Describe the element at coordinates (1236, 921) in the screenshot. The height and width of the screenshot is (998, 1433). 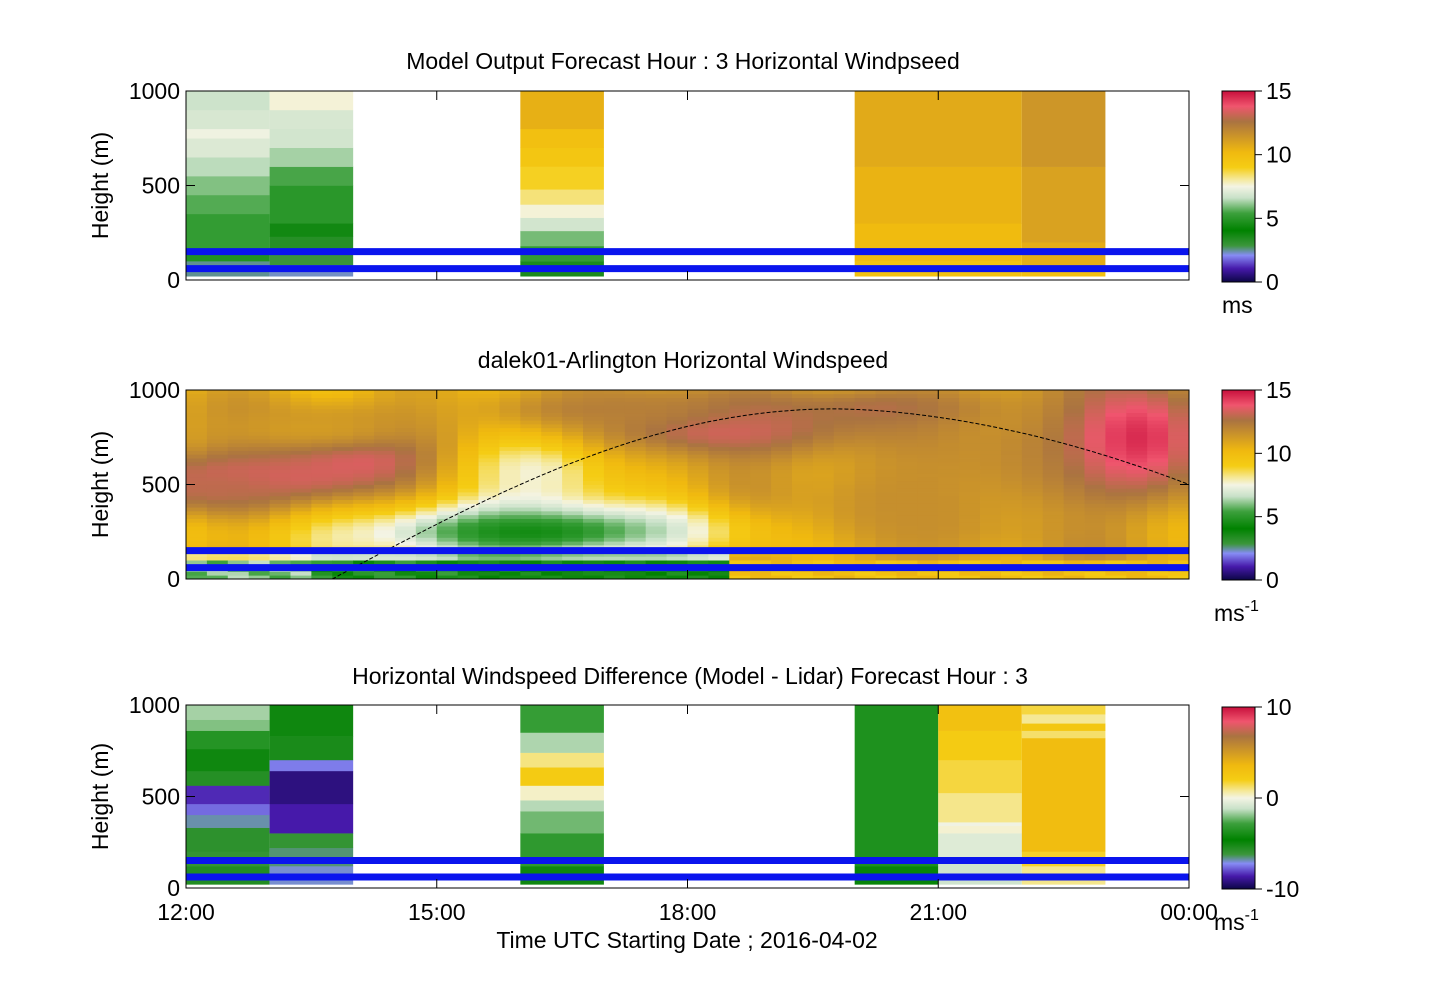
I see `colorbar-unit: ms-1` at that location.